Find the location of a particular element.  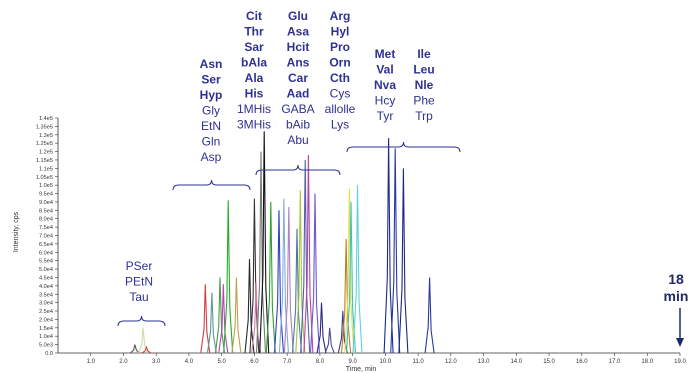

x-tick-label: 12.0 is located at coordinates (451, 362).